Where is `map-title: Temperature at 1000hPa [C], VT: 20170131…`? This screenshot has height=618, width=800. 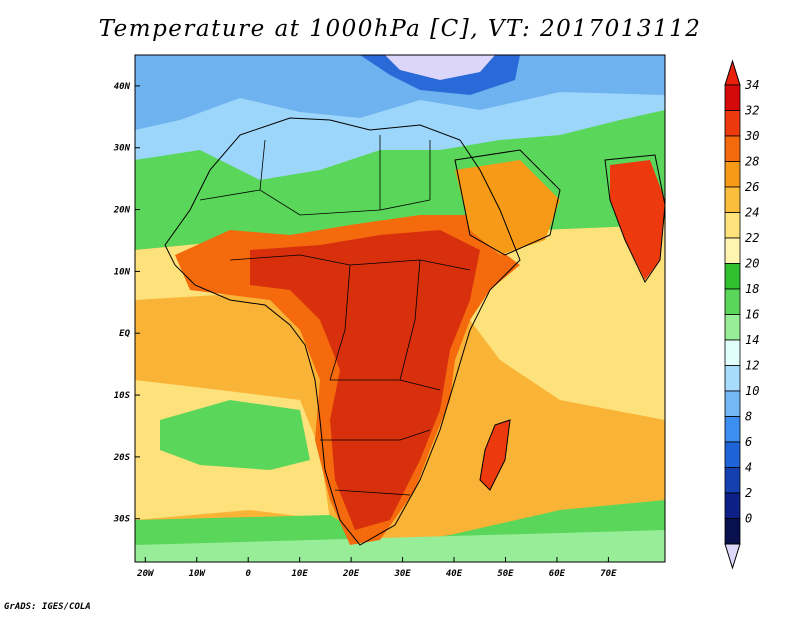
map-title: Temperature at 1000hPa [C], VT: 20170131… is located at coordinates (400, 29).